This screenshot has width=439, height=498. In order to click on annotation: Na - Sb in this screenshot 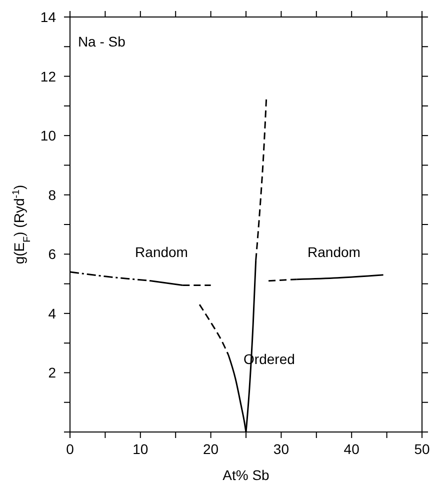, I will do `click(102, 42)`.